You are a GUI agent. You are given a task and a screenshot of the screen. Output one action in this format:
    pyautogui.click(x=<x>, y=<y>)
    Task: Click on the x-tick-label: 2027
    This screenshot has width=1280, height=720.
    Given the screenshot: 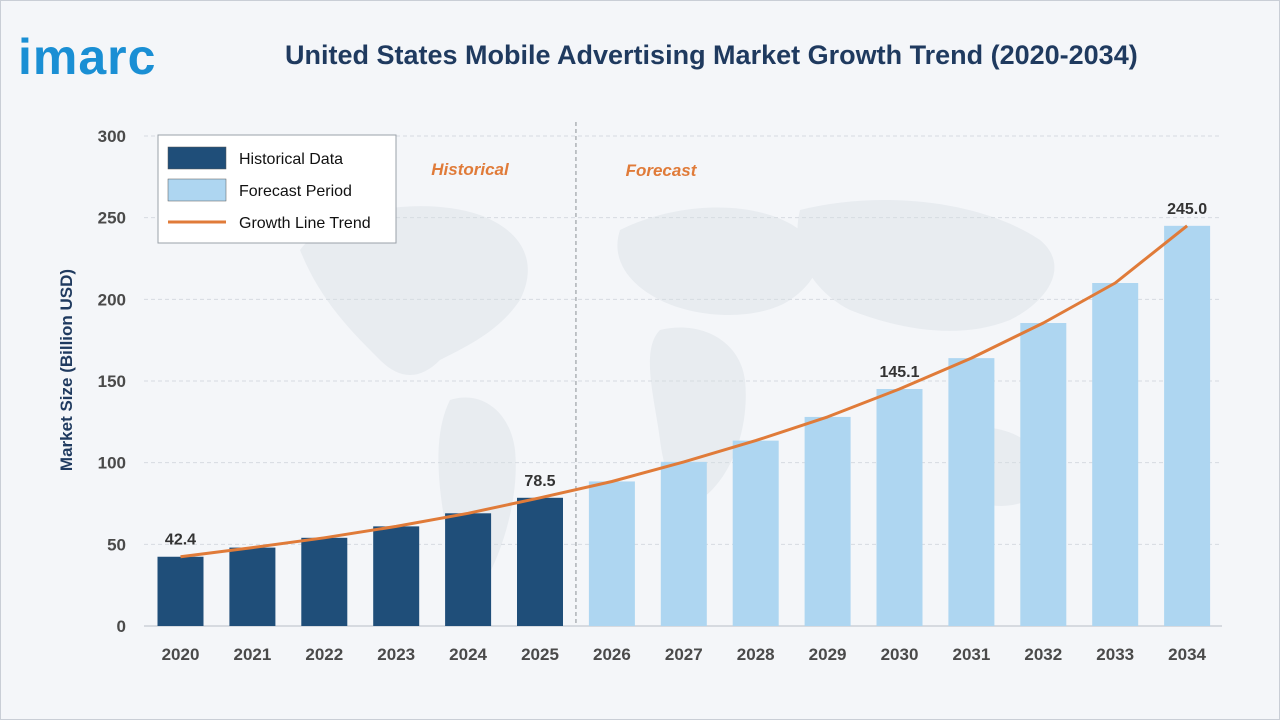 What is the action you would take?
    pyautogui.click(x=684, y=654)
    